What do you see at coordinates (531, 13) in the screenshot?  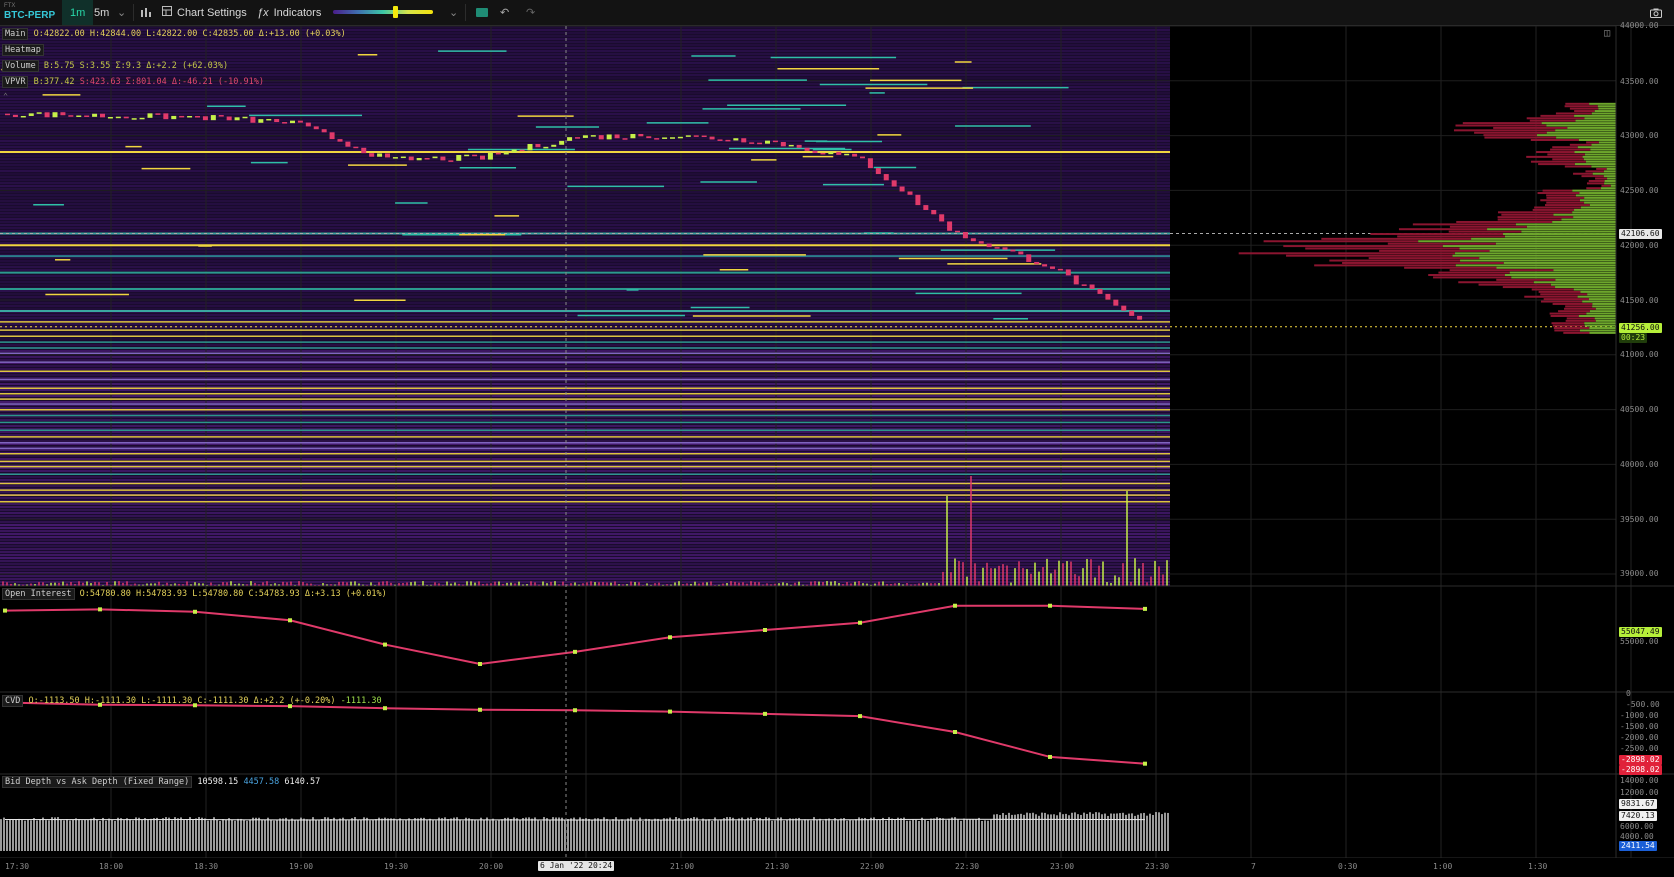 I see `redo-icon: ↷` at bounding box center [531, 13].